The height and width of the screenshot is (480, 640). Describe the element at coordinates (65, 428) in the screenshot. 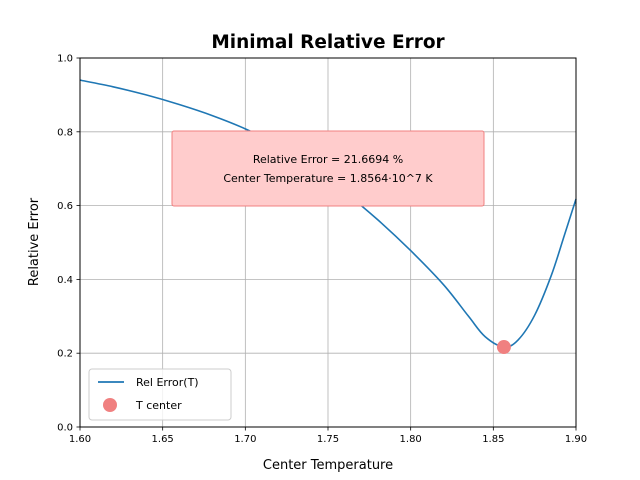

I see `y-tick-label: 0.0` at that location.